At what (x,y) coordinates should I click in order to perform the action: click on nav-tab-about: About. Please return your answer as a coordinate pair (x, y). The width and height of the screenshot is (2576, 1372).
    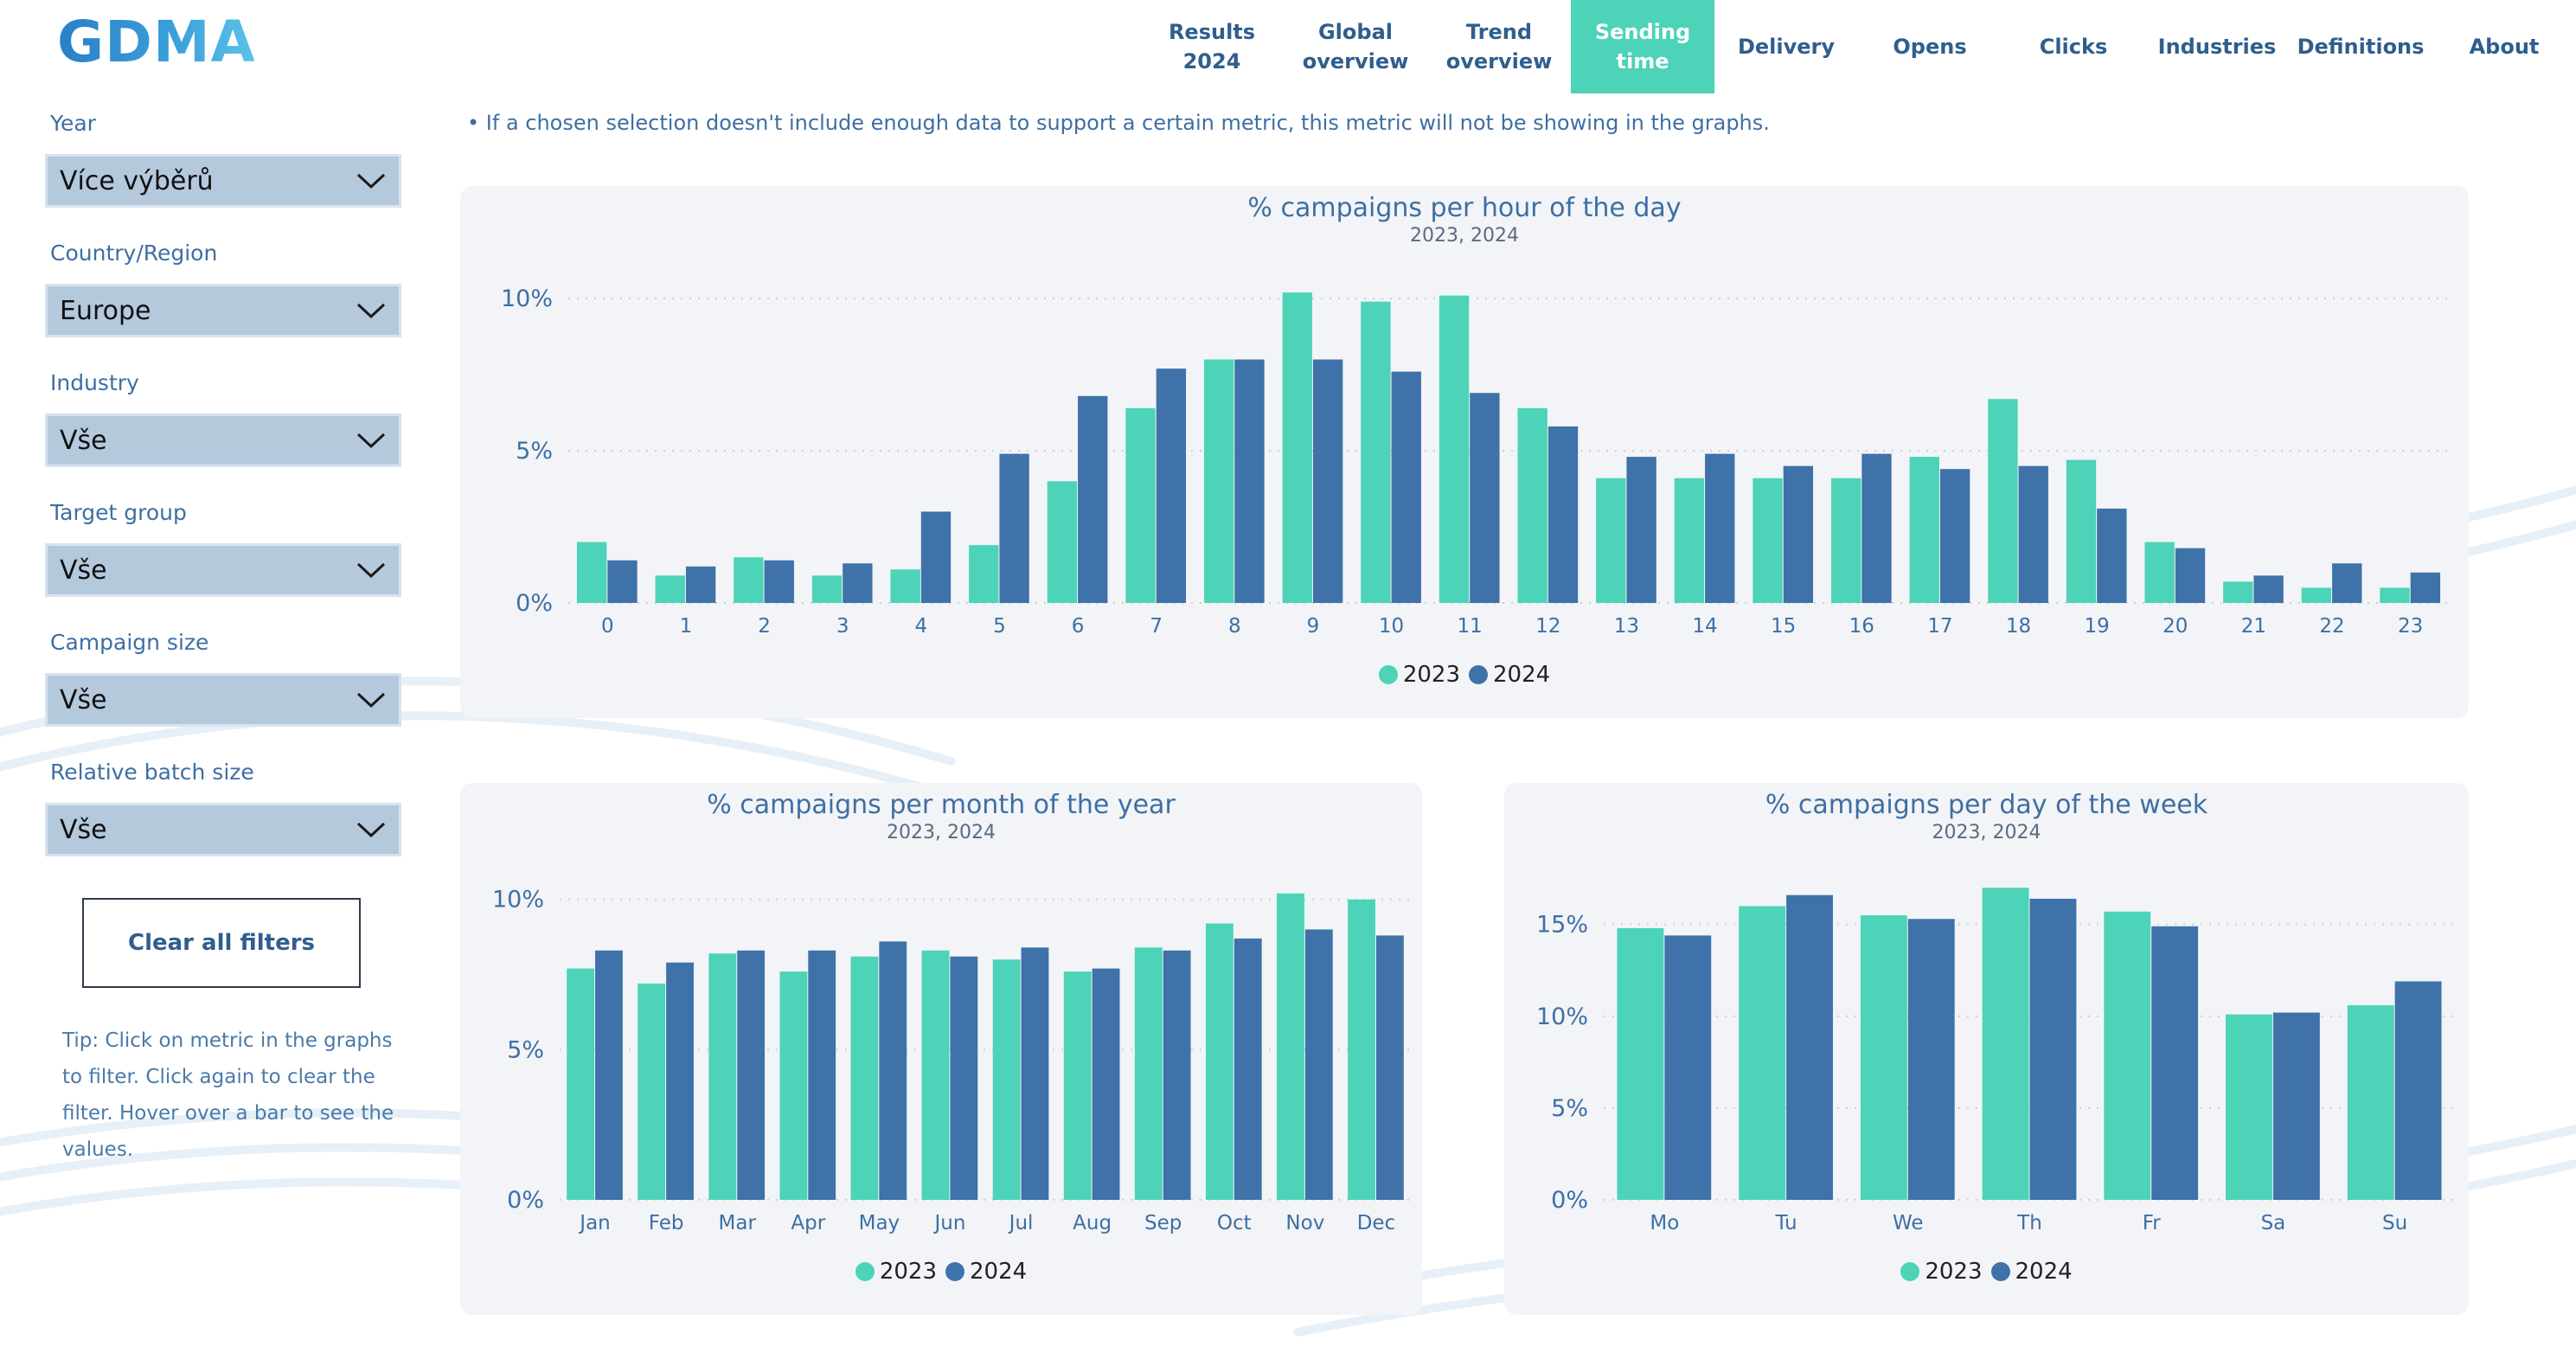
    Looking at the image, I should click on (2504, 47).